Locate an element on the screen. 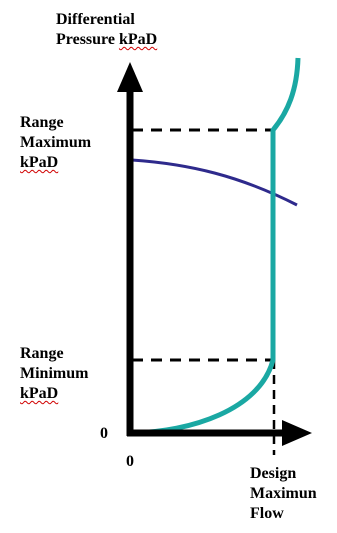  blue-curve is located at coordinates (214, 182).